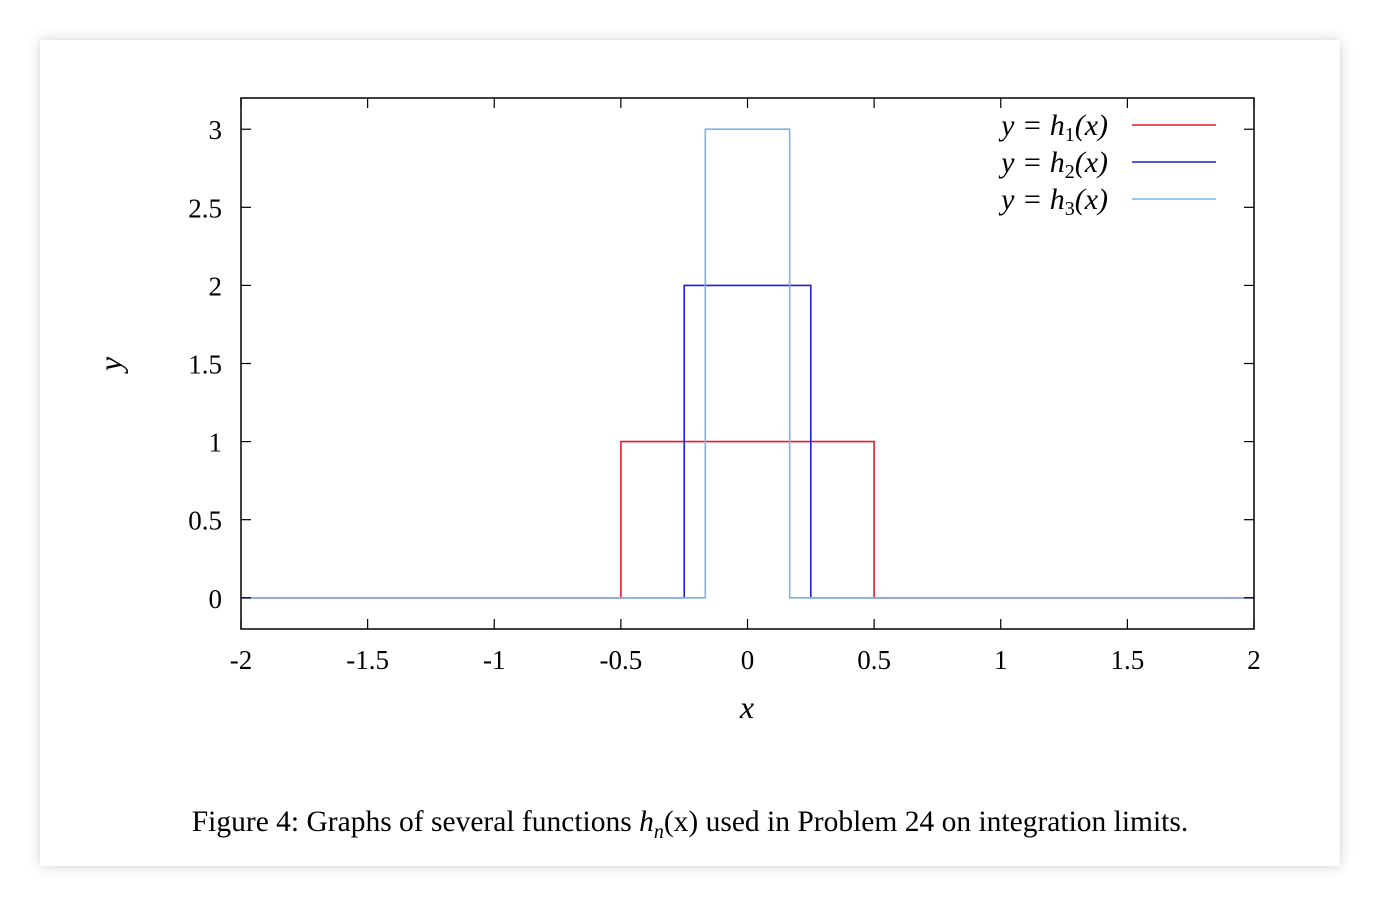 The width and height of the screenshot is (1380, 906). What do you see at coordinates (646, 822) in the screenshot?
I see `caption-math-h: h` at bounding box center [646, 822].